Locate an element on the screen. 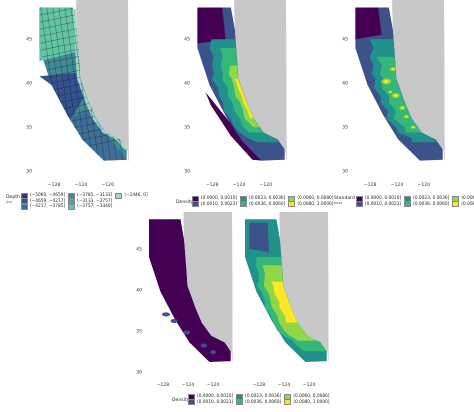 The height and width of the screenshot is (412, 474). density-pair-right-x-tick-label: −128 is located at coordinates (259, 385).